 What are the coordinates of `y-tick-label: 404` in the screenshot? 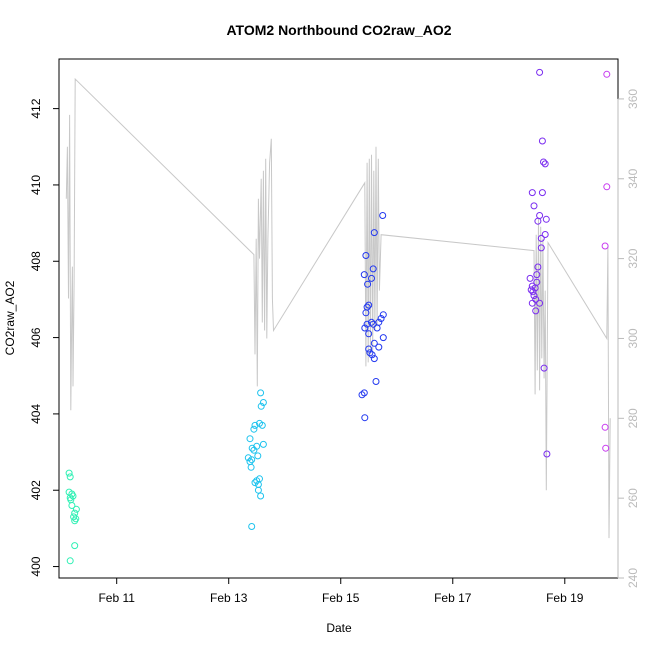 It's located at (36, 414).